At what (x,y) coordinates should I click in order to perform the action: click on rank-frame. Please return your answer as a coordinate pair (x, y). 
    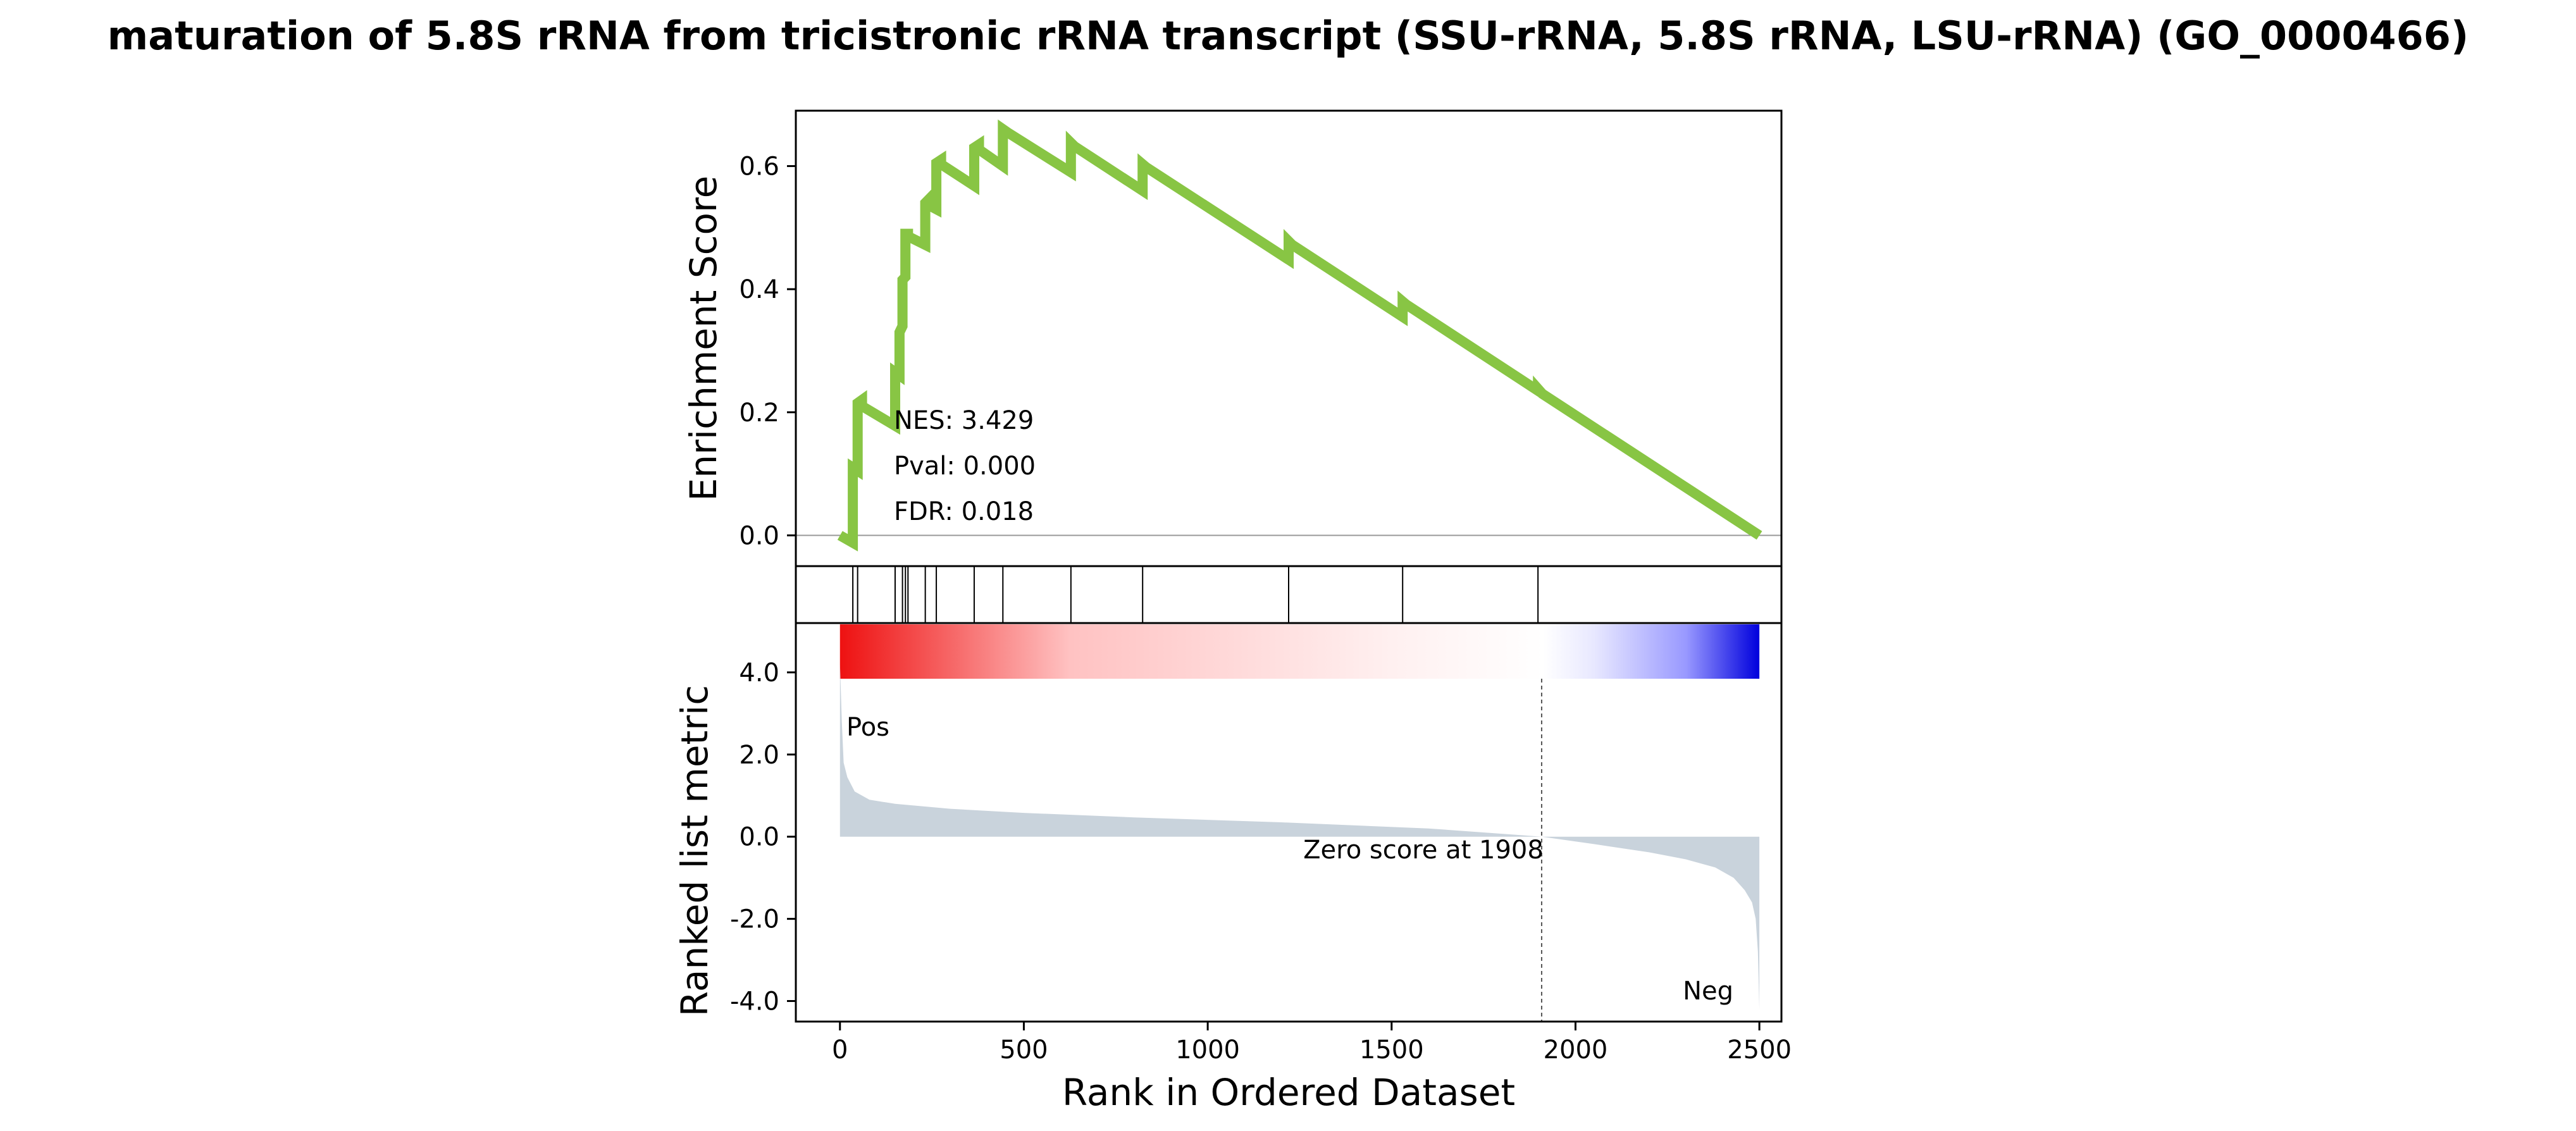
    Looking at the image, I should click on (1289, 822).